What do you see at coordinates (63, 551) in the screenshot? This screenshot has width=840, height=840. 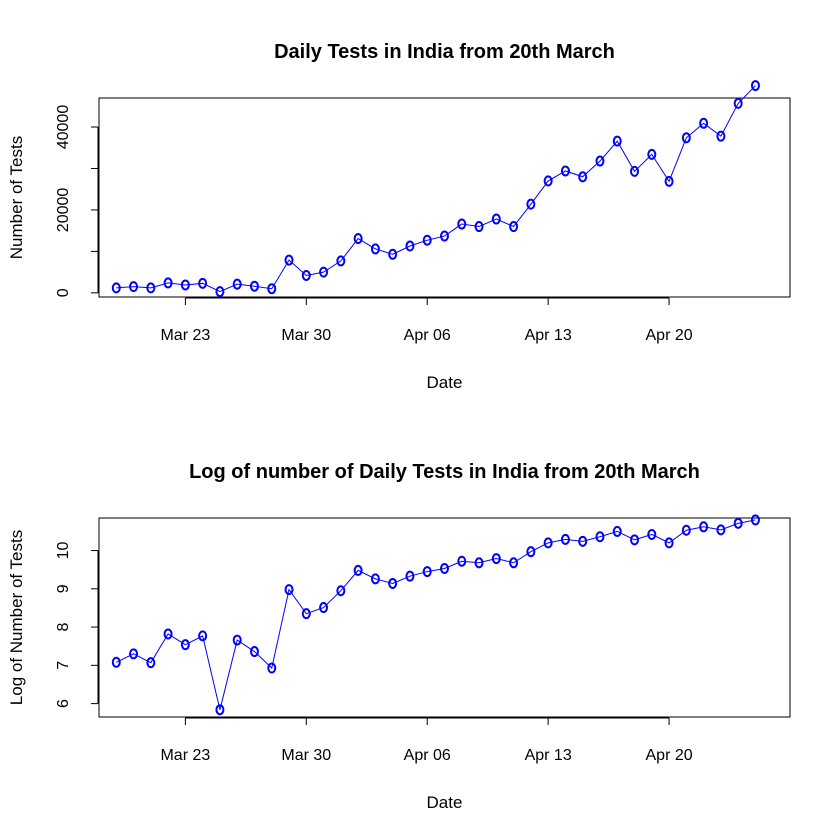 I see `y-tick-label: 10` at bounding box center [63, 551].